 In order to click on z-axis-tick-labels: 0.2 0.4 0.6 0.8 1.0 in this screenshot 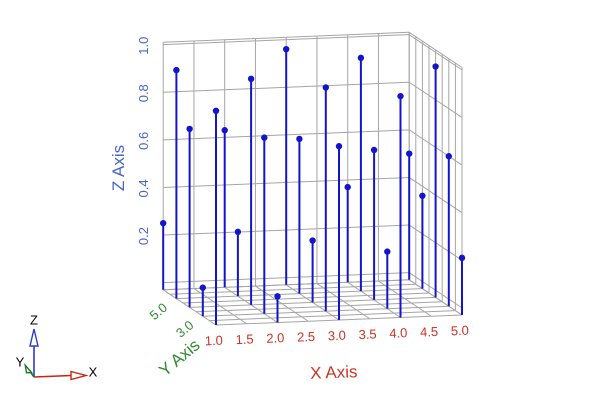, I will do `click(143, 141)`.